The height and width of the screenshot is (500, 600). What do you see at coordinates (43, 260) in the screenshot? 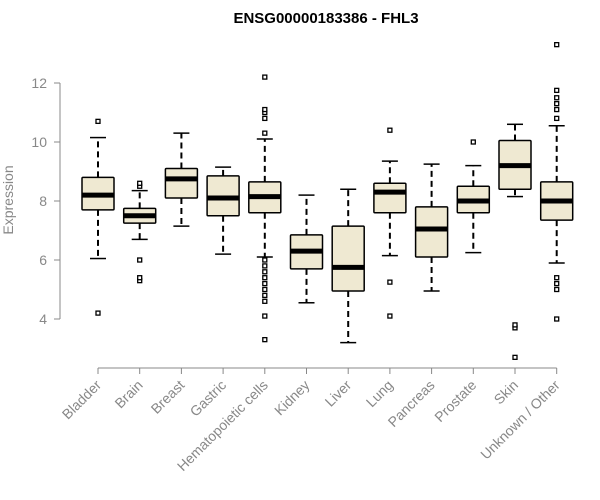
I see `y-tick-label: 6` at bounding box center [43, 260].